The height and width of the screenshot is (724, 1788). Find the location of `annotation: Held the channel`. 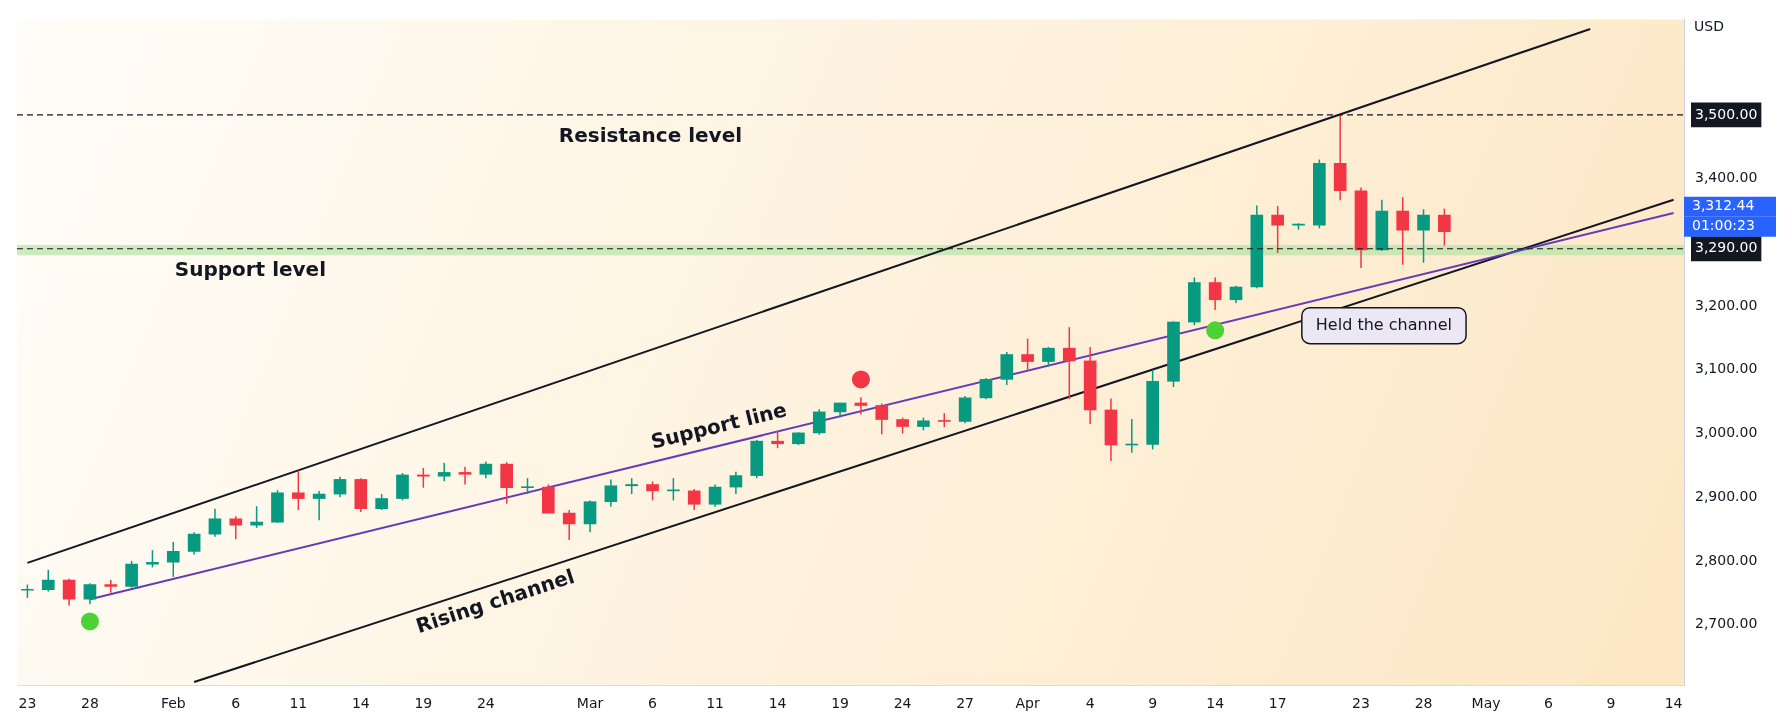

annotation: Held the channel is located at coordinates (1384, 324).